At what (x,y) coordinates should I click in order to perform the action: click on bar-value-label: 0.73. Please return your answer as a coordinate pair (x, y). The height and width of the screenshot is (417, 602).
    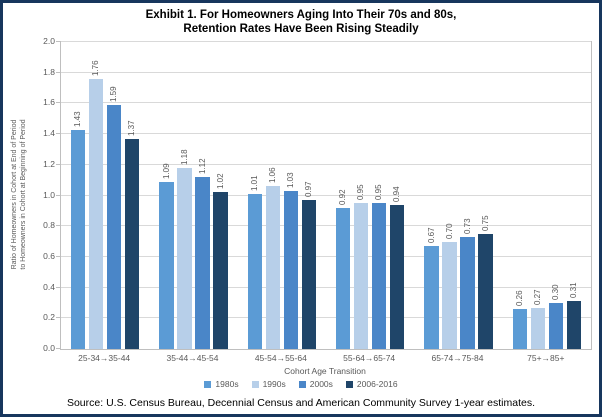
    Looking at the image, I should click on (467, 226).